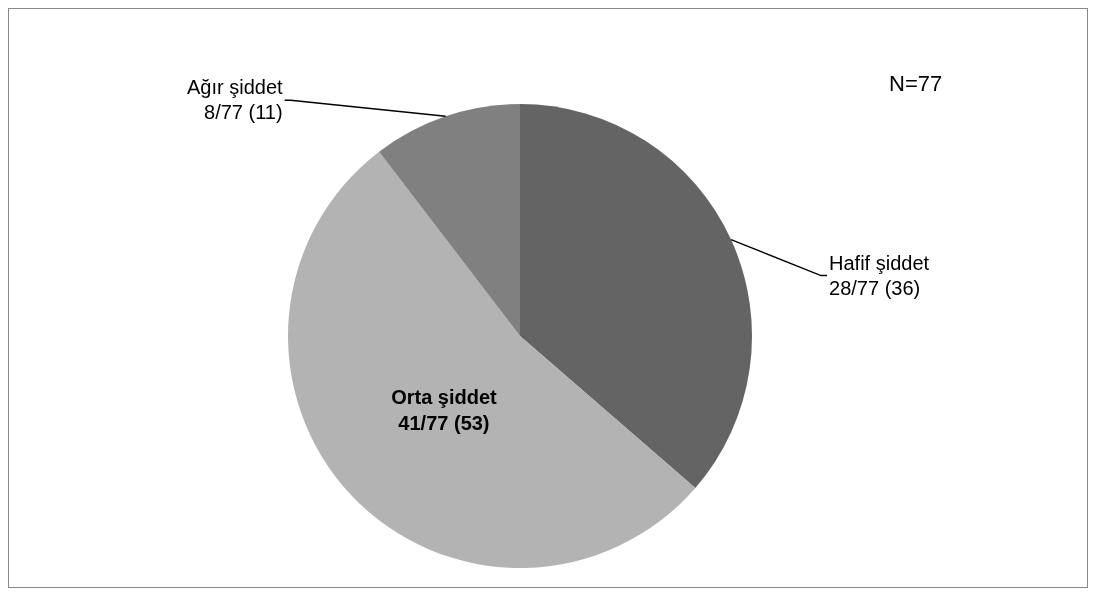 The image size is (1096, 596). What do you see at coordinates (243, 112) in the screenshot?
I see `data-label: 8/77 (11)` at bounding box center [243, 112].